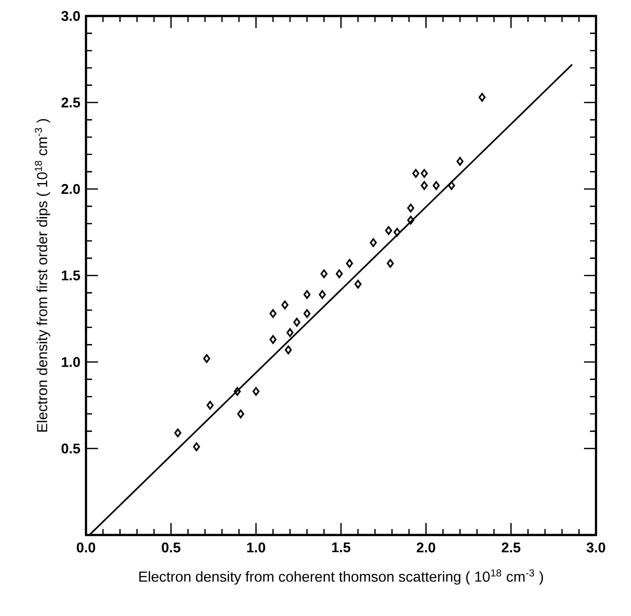  What do you see at coordinates (256, 547) in the screenshot?
I see `x-tick-label: 1.0` at bounding box center [256, 547].